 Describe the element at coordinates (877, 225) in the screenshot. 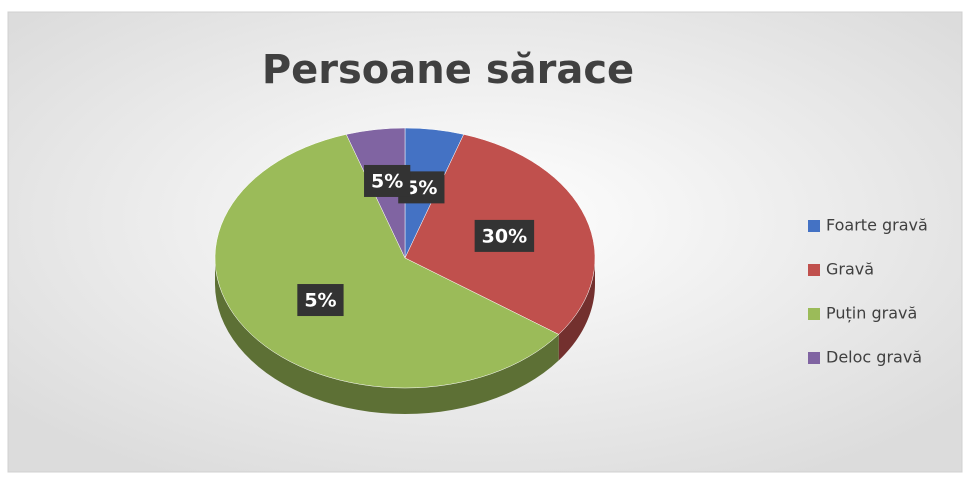

I see `legend-label: Foarte gravă` at that location.